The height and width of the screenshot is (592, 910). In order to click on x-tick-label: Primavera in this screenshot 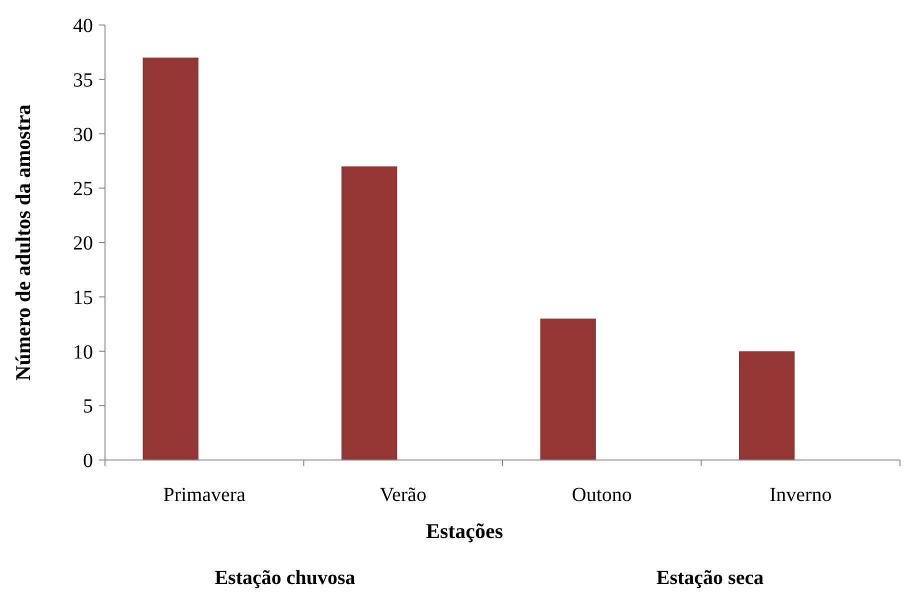, I will do `click(204, 495)`.